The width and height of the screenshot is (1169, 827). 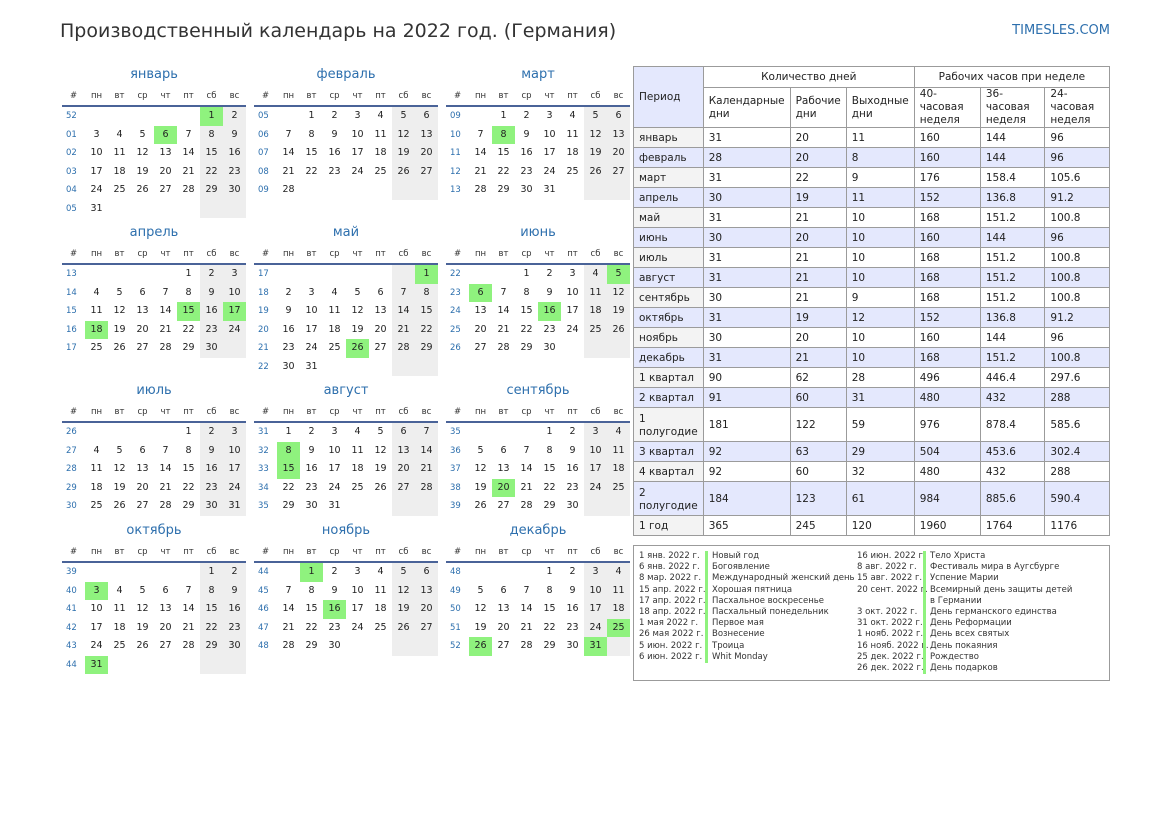 What do you see at coordinates (96, 152) in the screenshot?
I see `day-cell: 10` at bounding box center [96, 152].